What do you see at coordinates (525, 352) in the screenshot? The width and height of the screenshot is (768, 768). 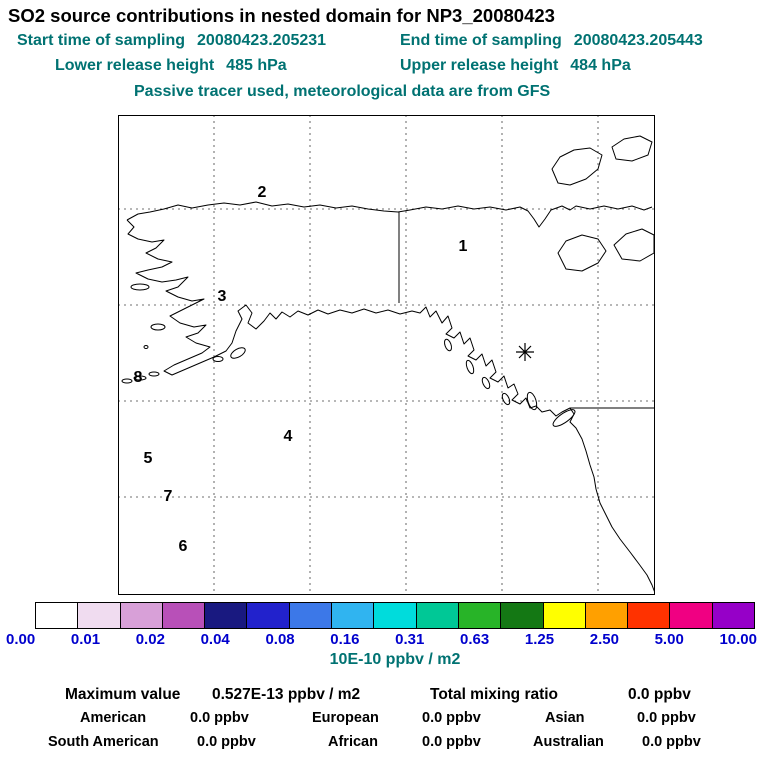 I see `release-marker-asterisk` at bounding box center [525, 352].